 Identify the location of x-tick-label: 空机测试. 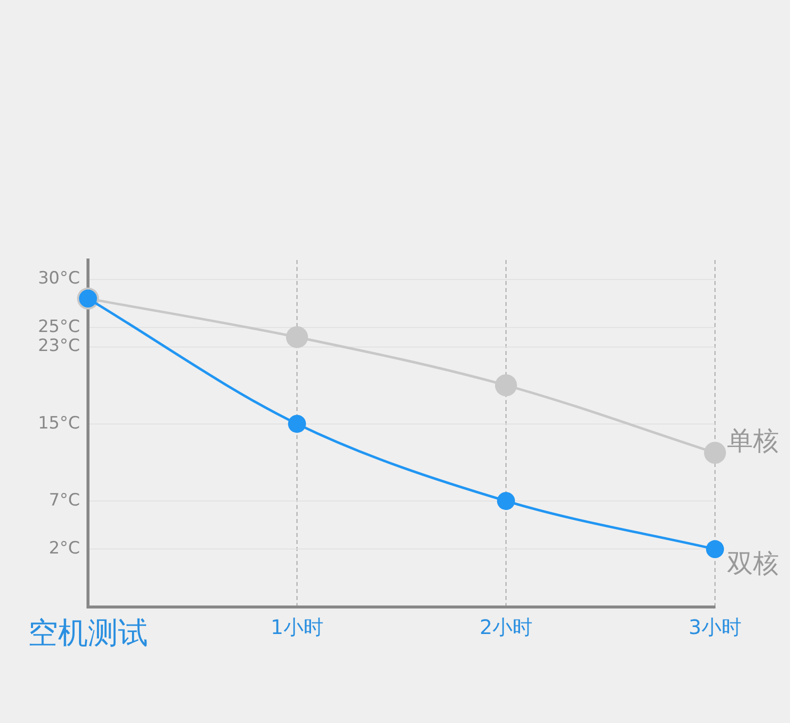
(88, 633).